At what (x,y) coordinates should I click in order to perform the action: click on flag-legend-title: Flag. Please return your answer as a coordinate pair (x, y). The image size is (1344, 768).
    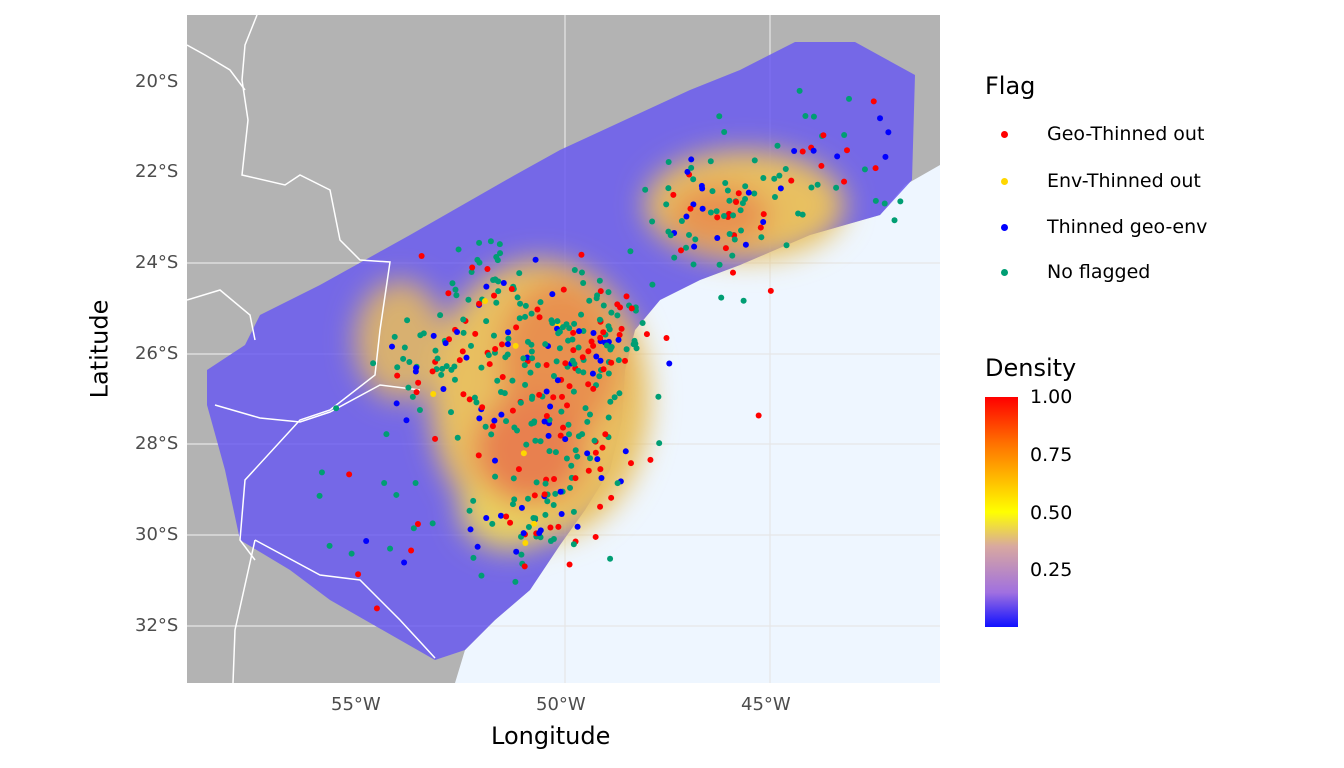
    Looking at the image, I should click on (1010, 86).